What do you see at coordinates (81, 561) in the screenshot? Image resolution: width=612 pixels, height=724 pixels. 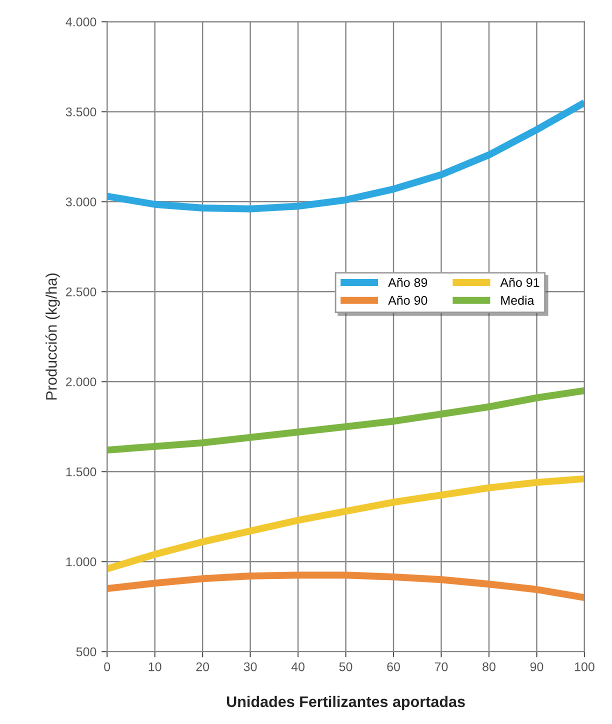 I see `y-tick-label: 1.000` at bounding box center [81, 561].